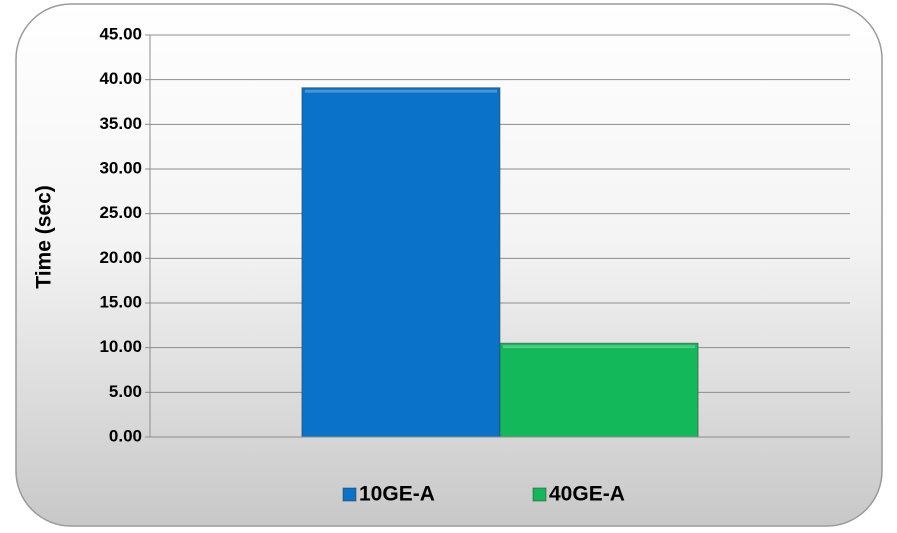  What do you see at coordinates (125, 435) in the screenshot?
I see `y-tick-label: 0.00` at bounding box center [125, 435].